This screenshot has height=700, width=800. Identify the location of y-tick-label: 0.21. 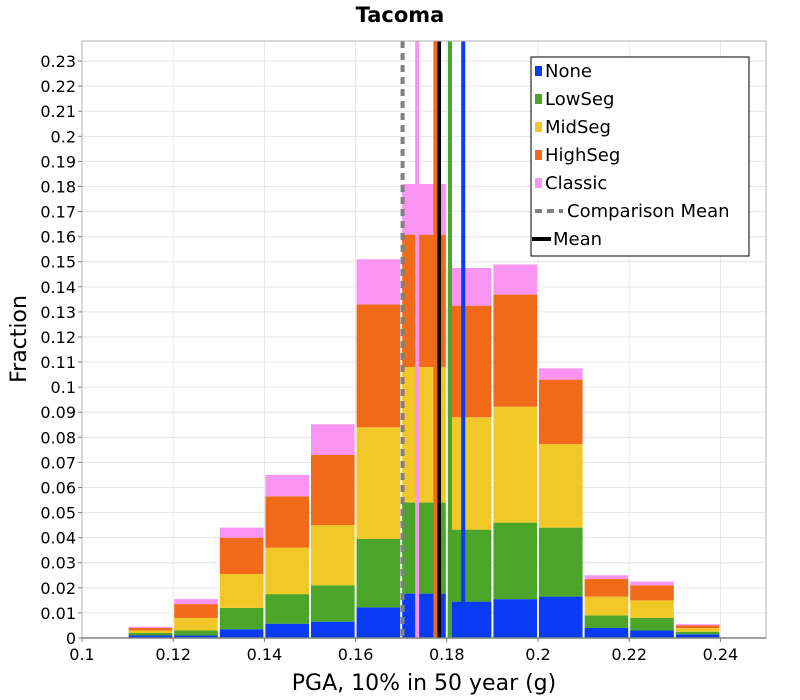
(58, 111).